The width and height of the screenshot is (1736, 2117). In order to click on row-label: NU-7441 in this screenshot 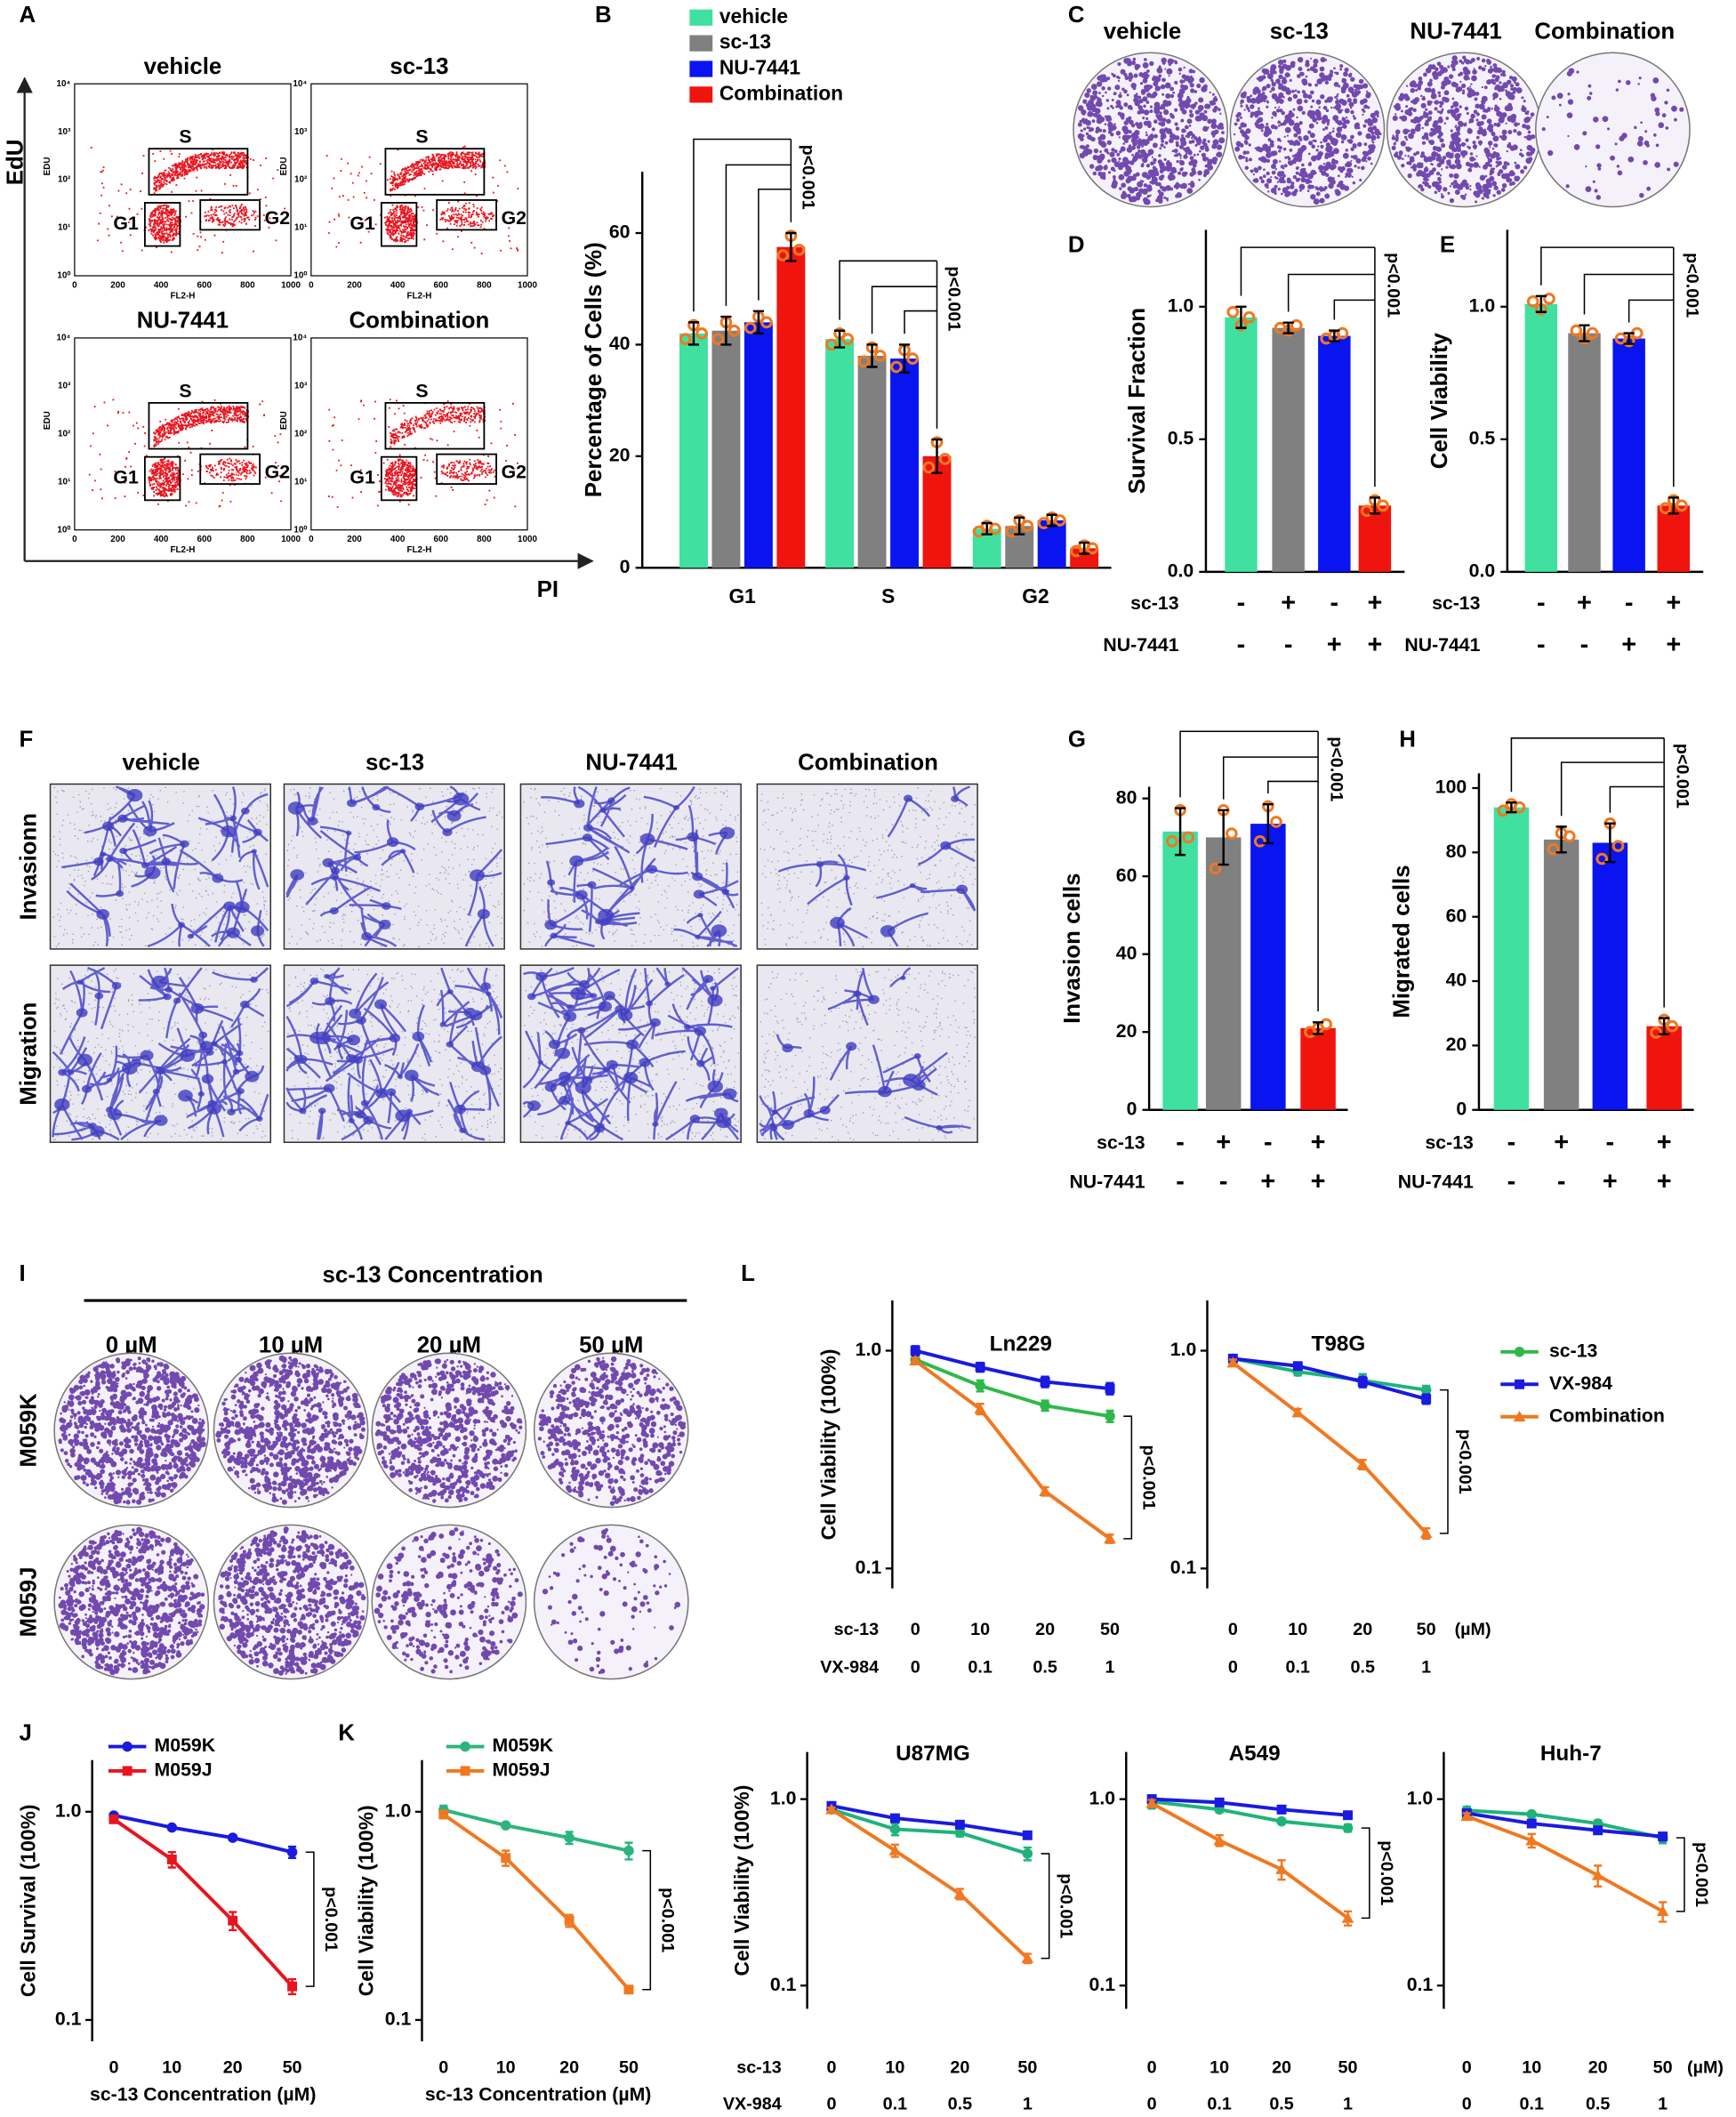, I will do `click(1140, 645)`.